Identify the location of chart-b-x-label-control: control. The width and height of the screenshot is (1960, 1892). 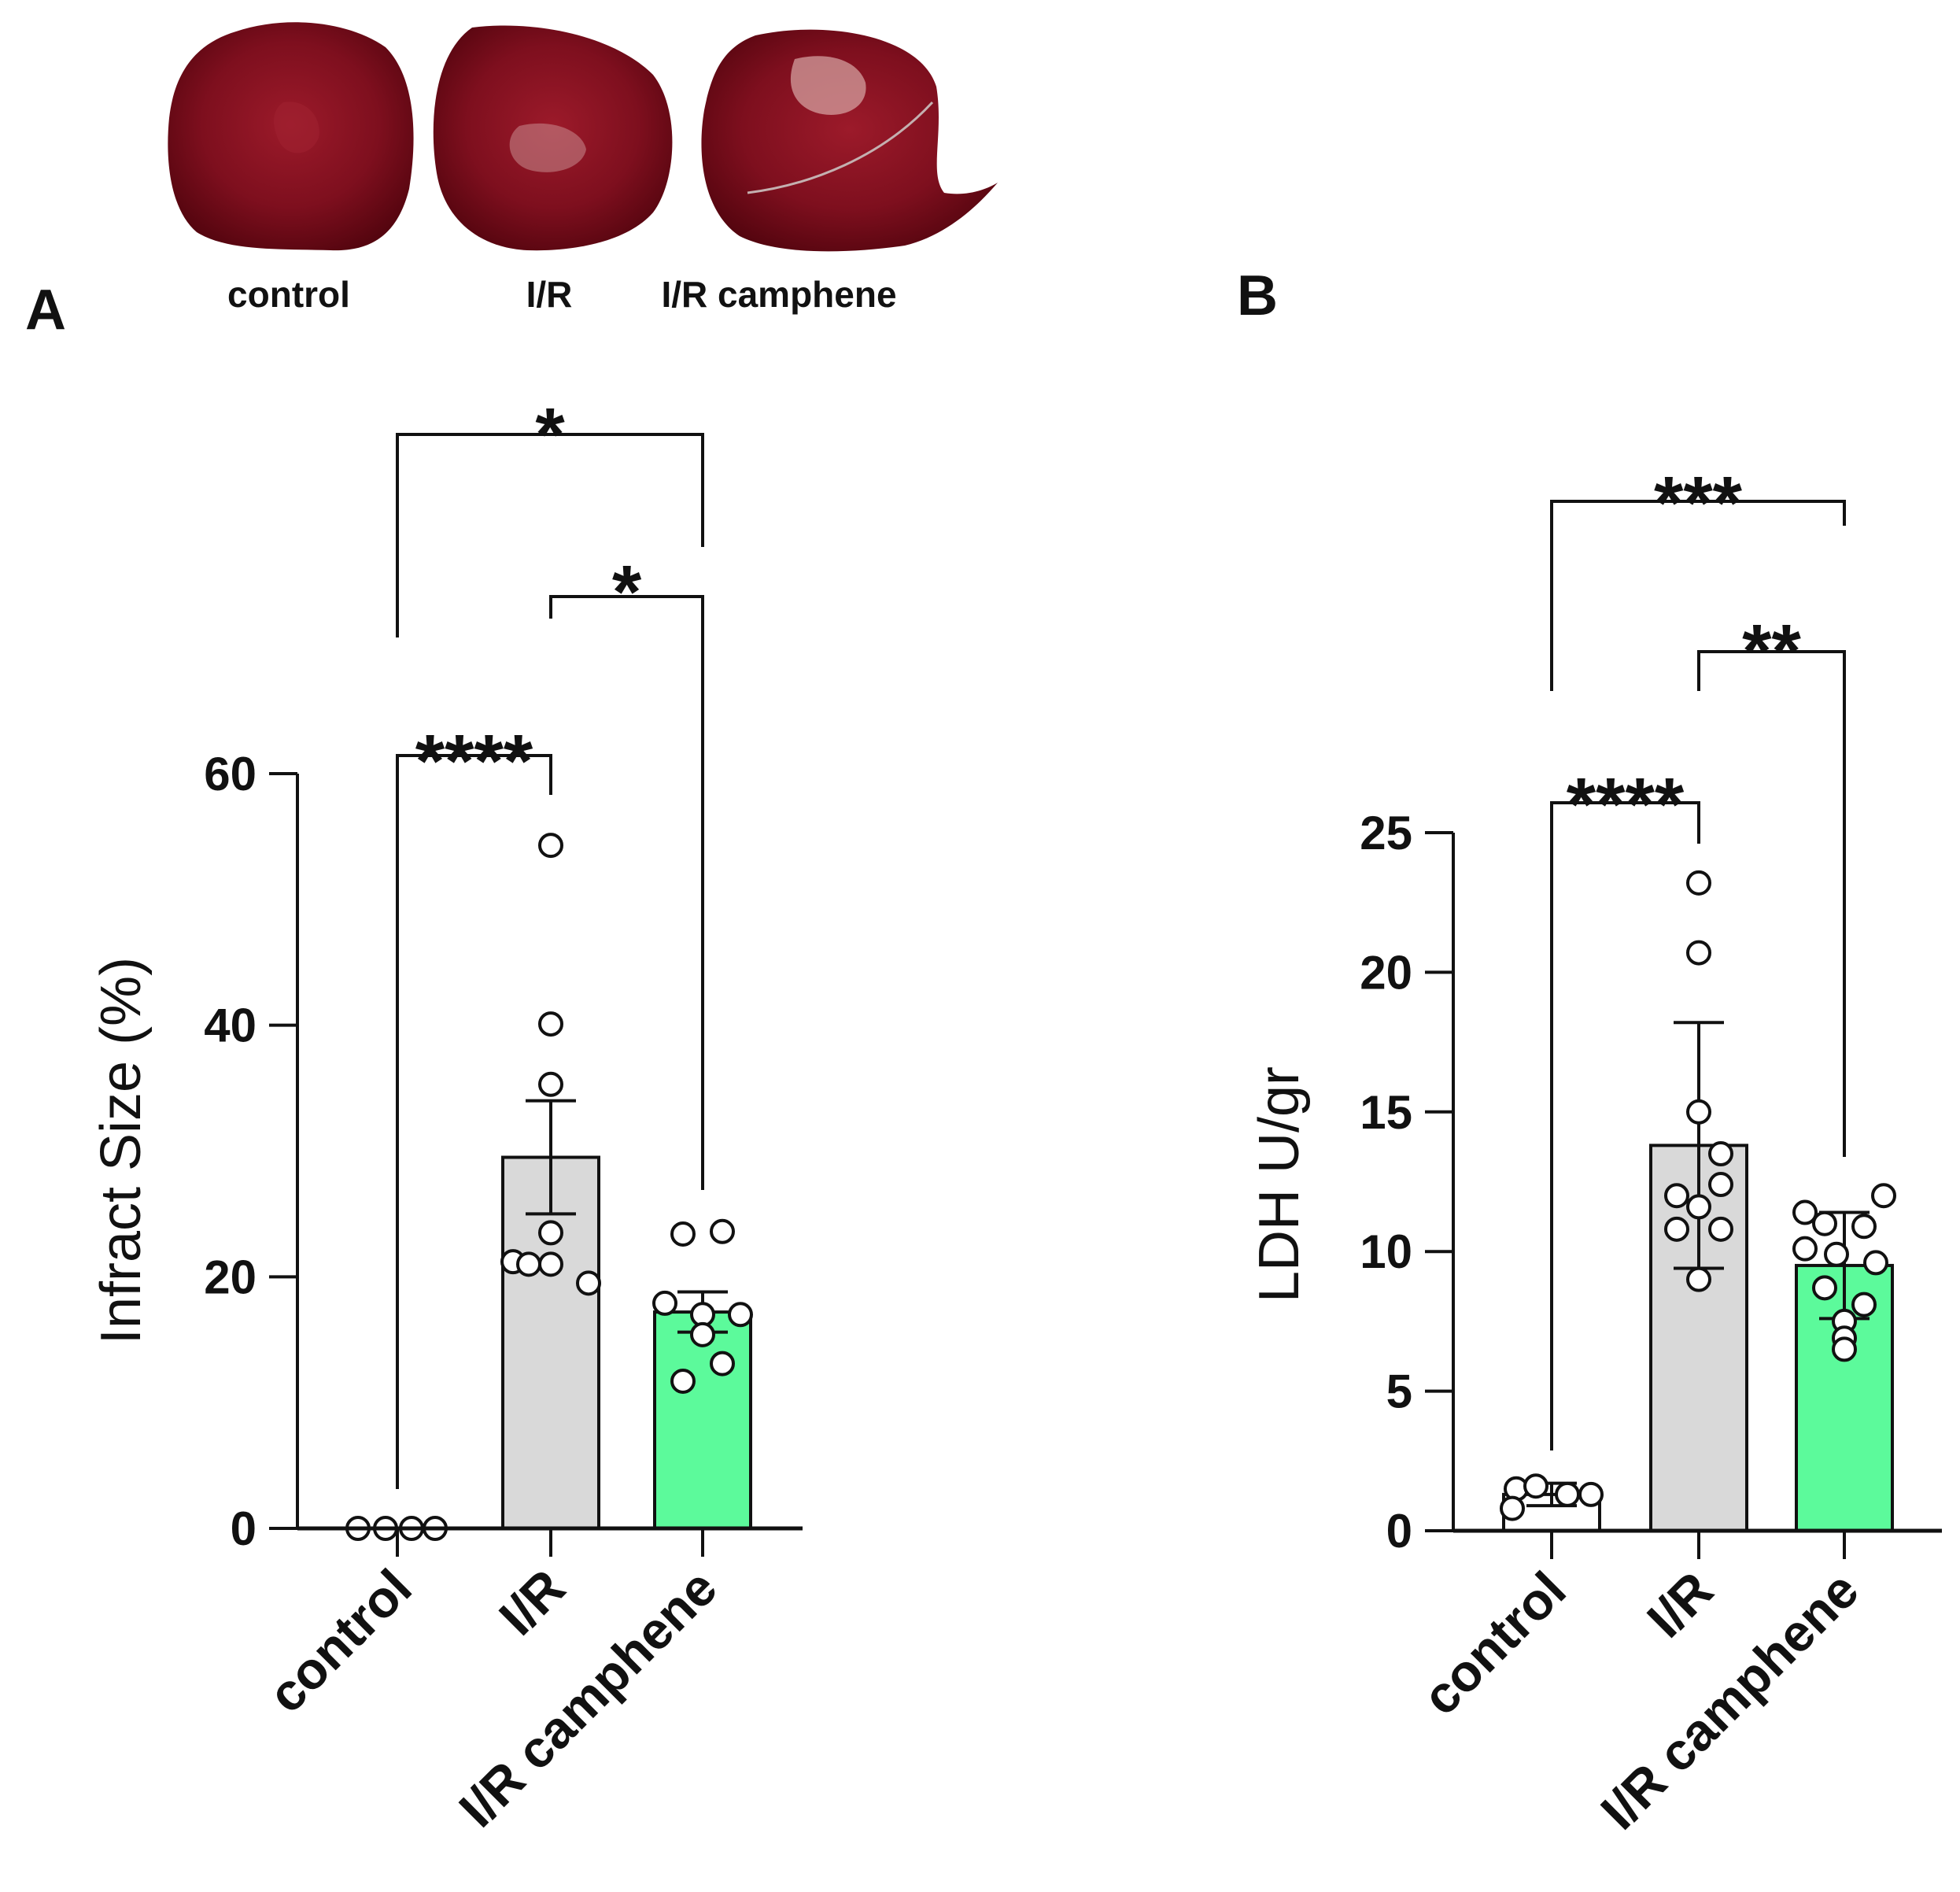
(1493, 1643).